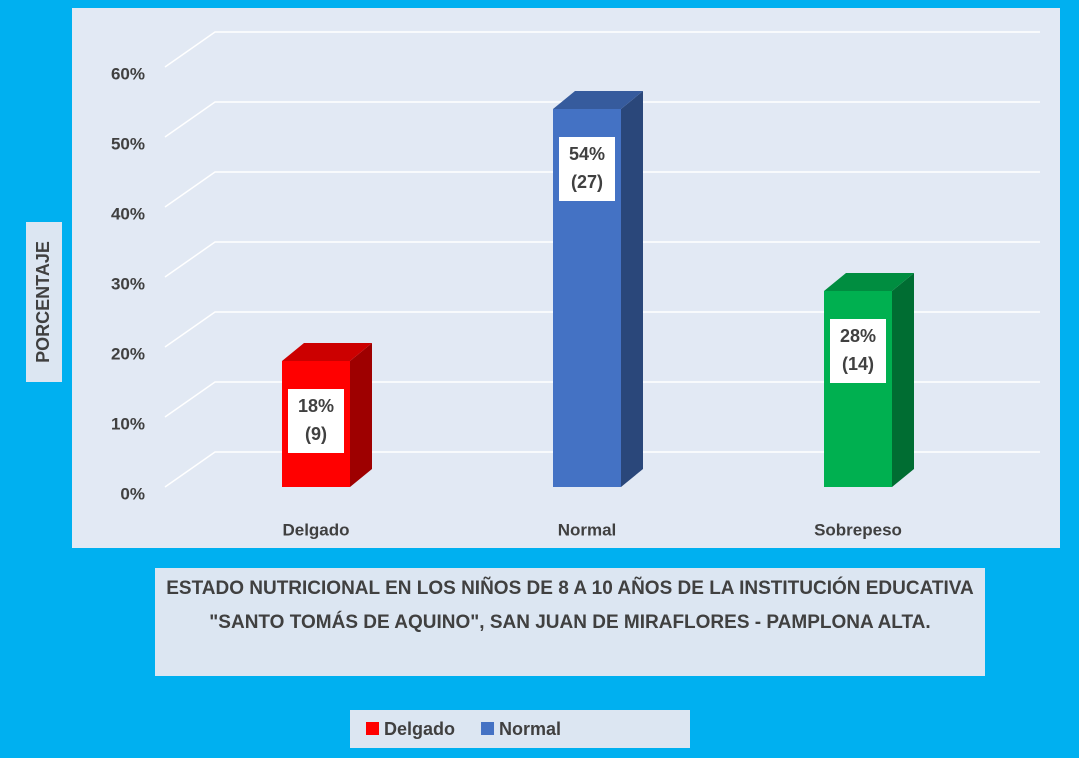 The height and width of the screenshot is (758, 1079). I want to click on legend-box, so click(520, 729).